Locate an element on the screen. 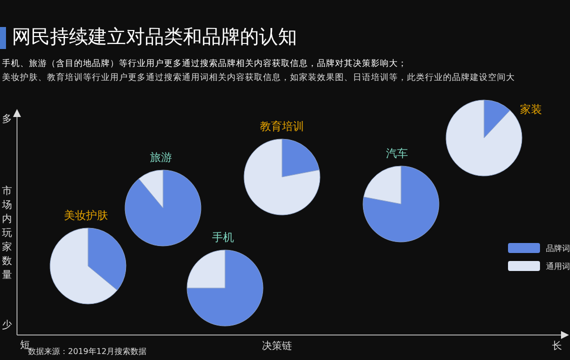 The image size is (570, 360). text: 市场内玩家数量 is located at coordinates (7, 234).